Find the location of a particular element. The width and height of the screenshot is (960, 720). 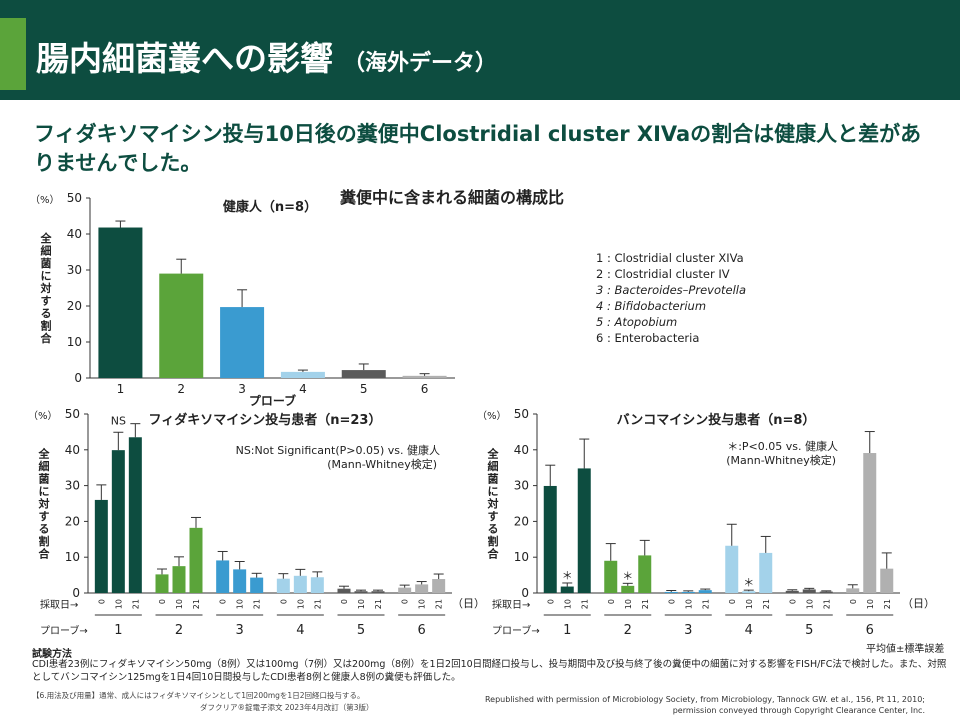

fidaxomicin-ylabel-char: る is located at coordinates (44, 529).